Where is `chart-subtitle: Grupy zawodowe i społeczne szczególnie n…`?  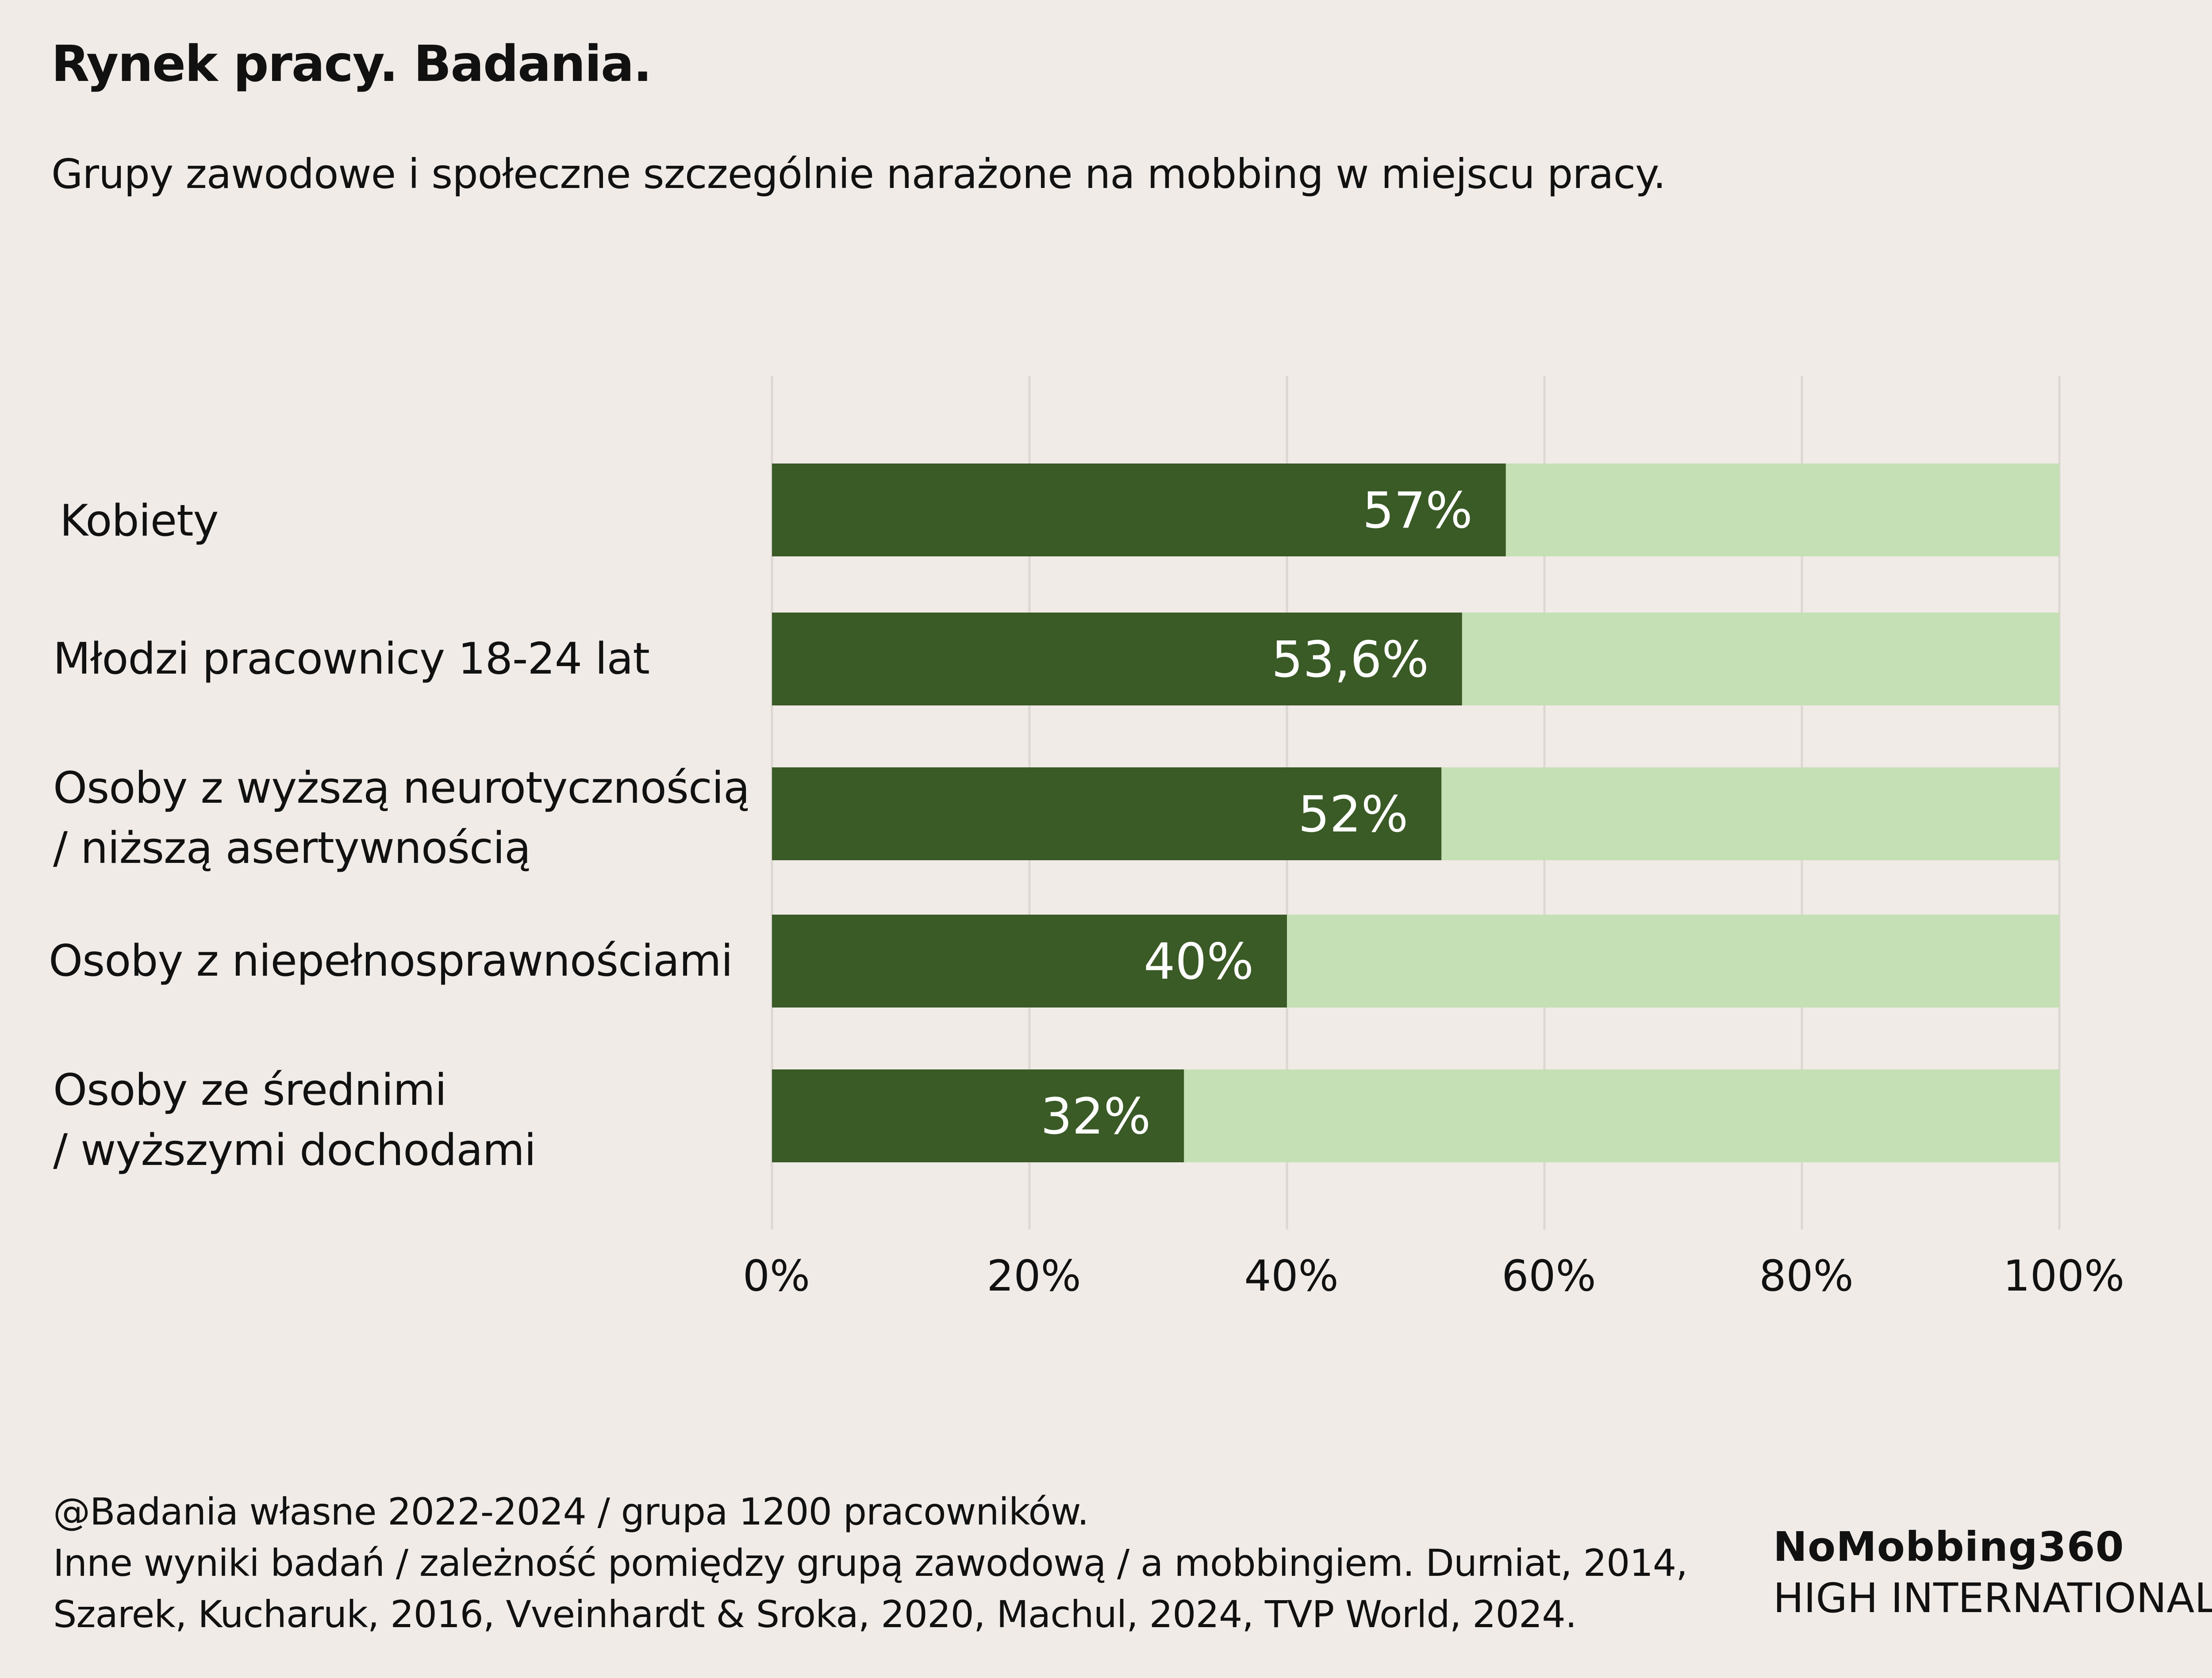 chart-subtitle: Grupy zawodowe i społeczne szczególnie n… is located at coordinates (859, 174).